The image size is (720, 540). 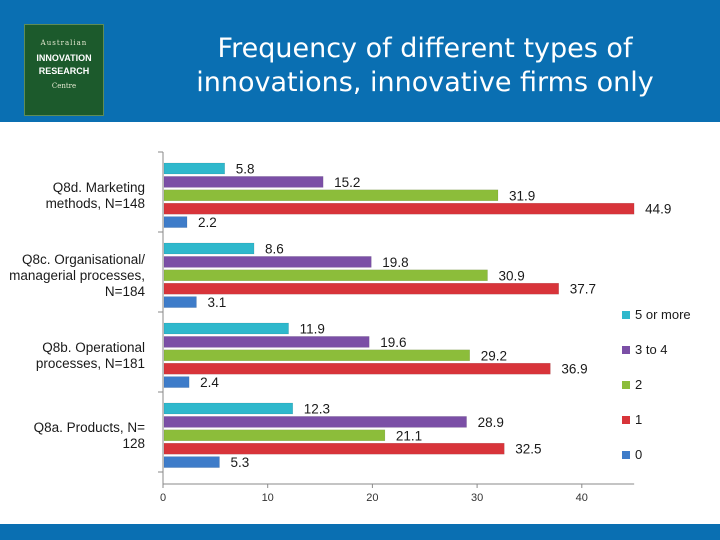 I want to click on legend-label: 2, so click(x=638, y=384).